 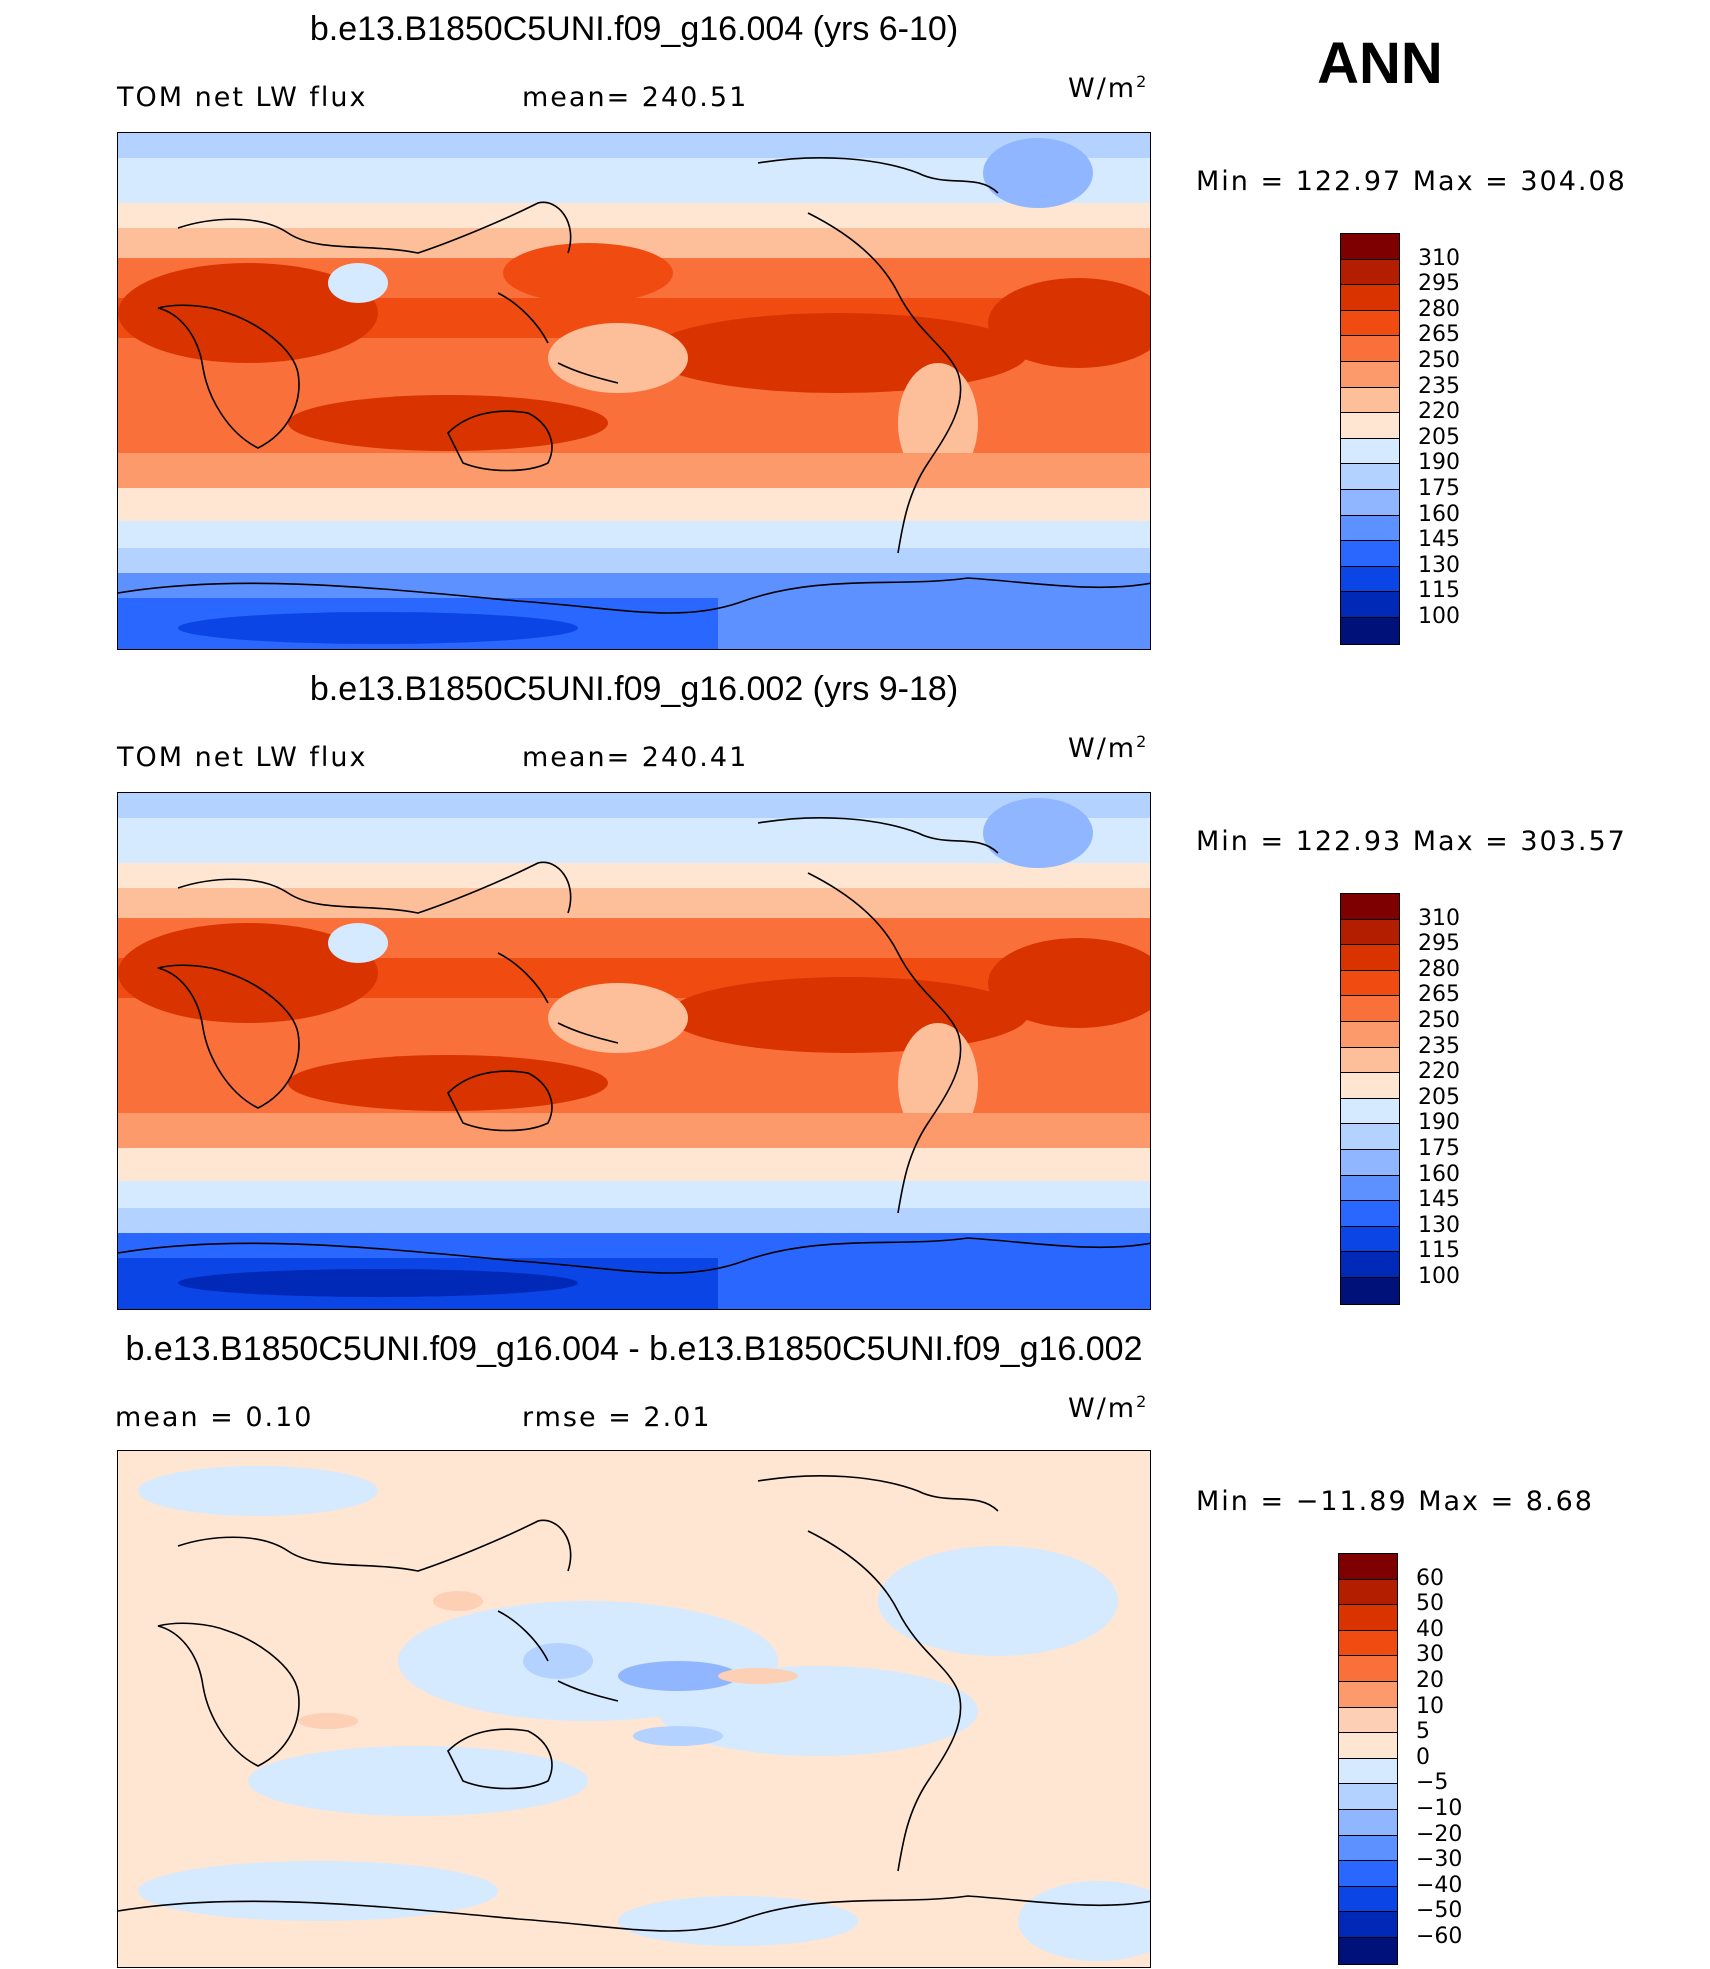 I want to click on colorbar-tick-label: −50, so click(x=1439, y=1911).